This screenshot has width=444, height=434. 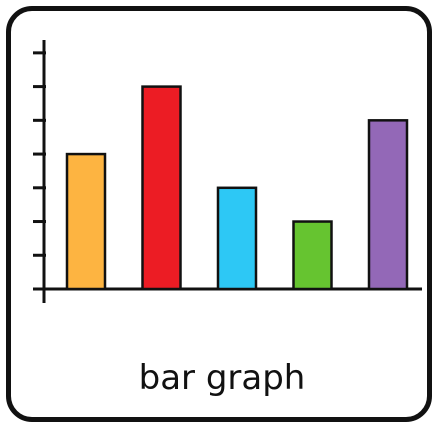 What do you see at coordinates (222, 378) in the screenshot?
I see `chart-caption: bar graph` at bounding box center [222, 378].